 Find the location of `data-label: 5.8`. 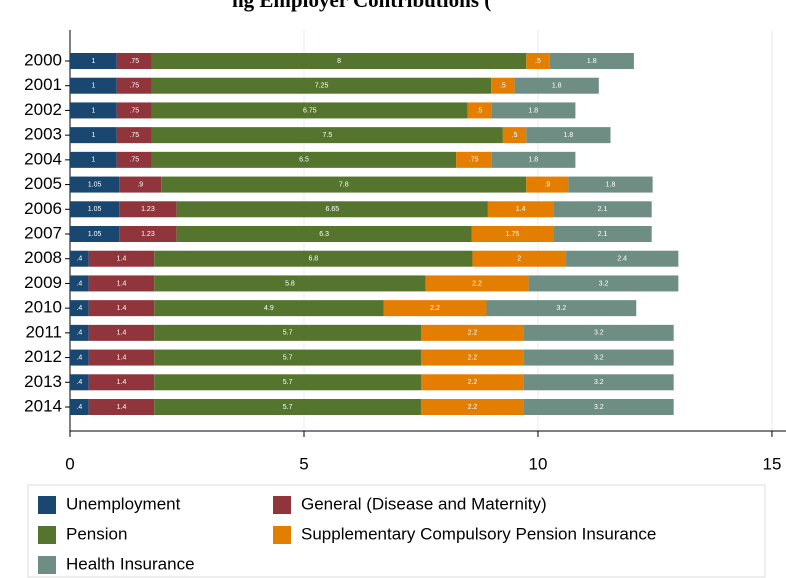

data-label: 5.8 is located at coordinates (290, 283).